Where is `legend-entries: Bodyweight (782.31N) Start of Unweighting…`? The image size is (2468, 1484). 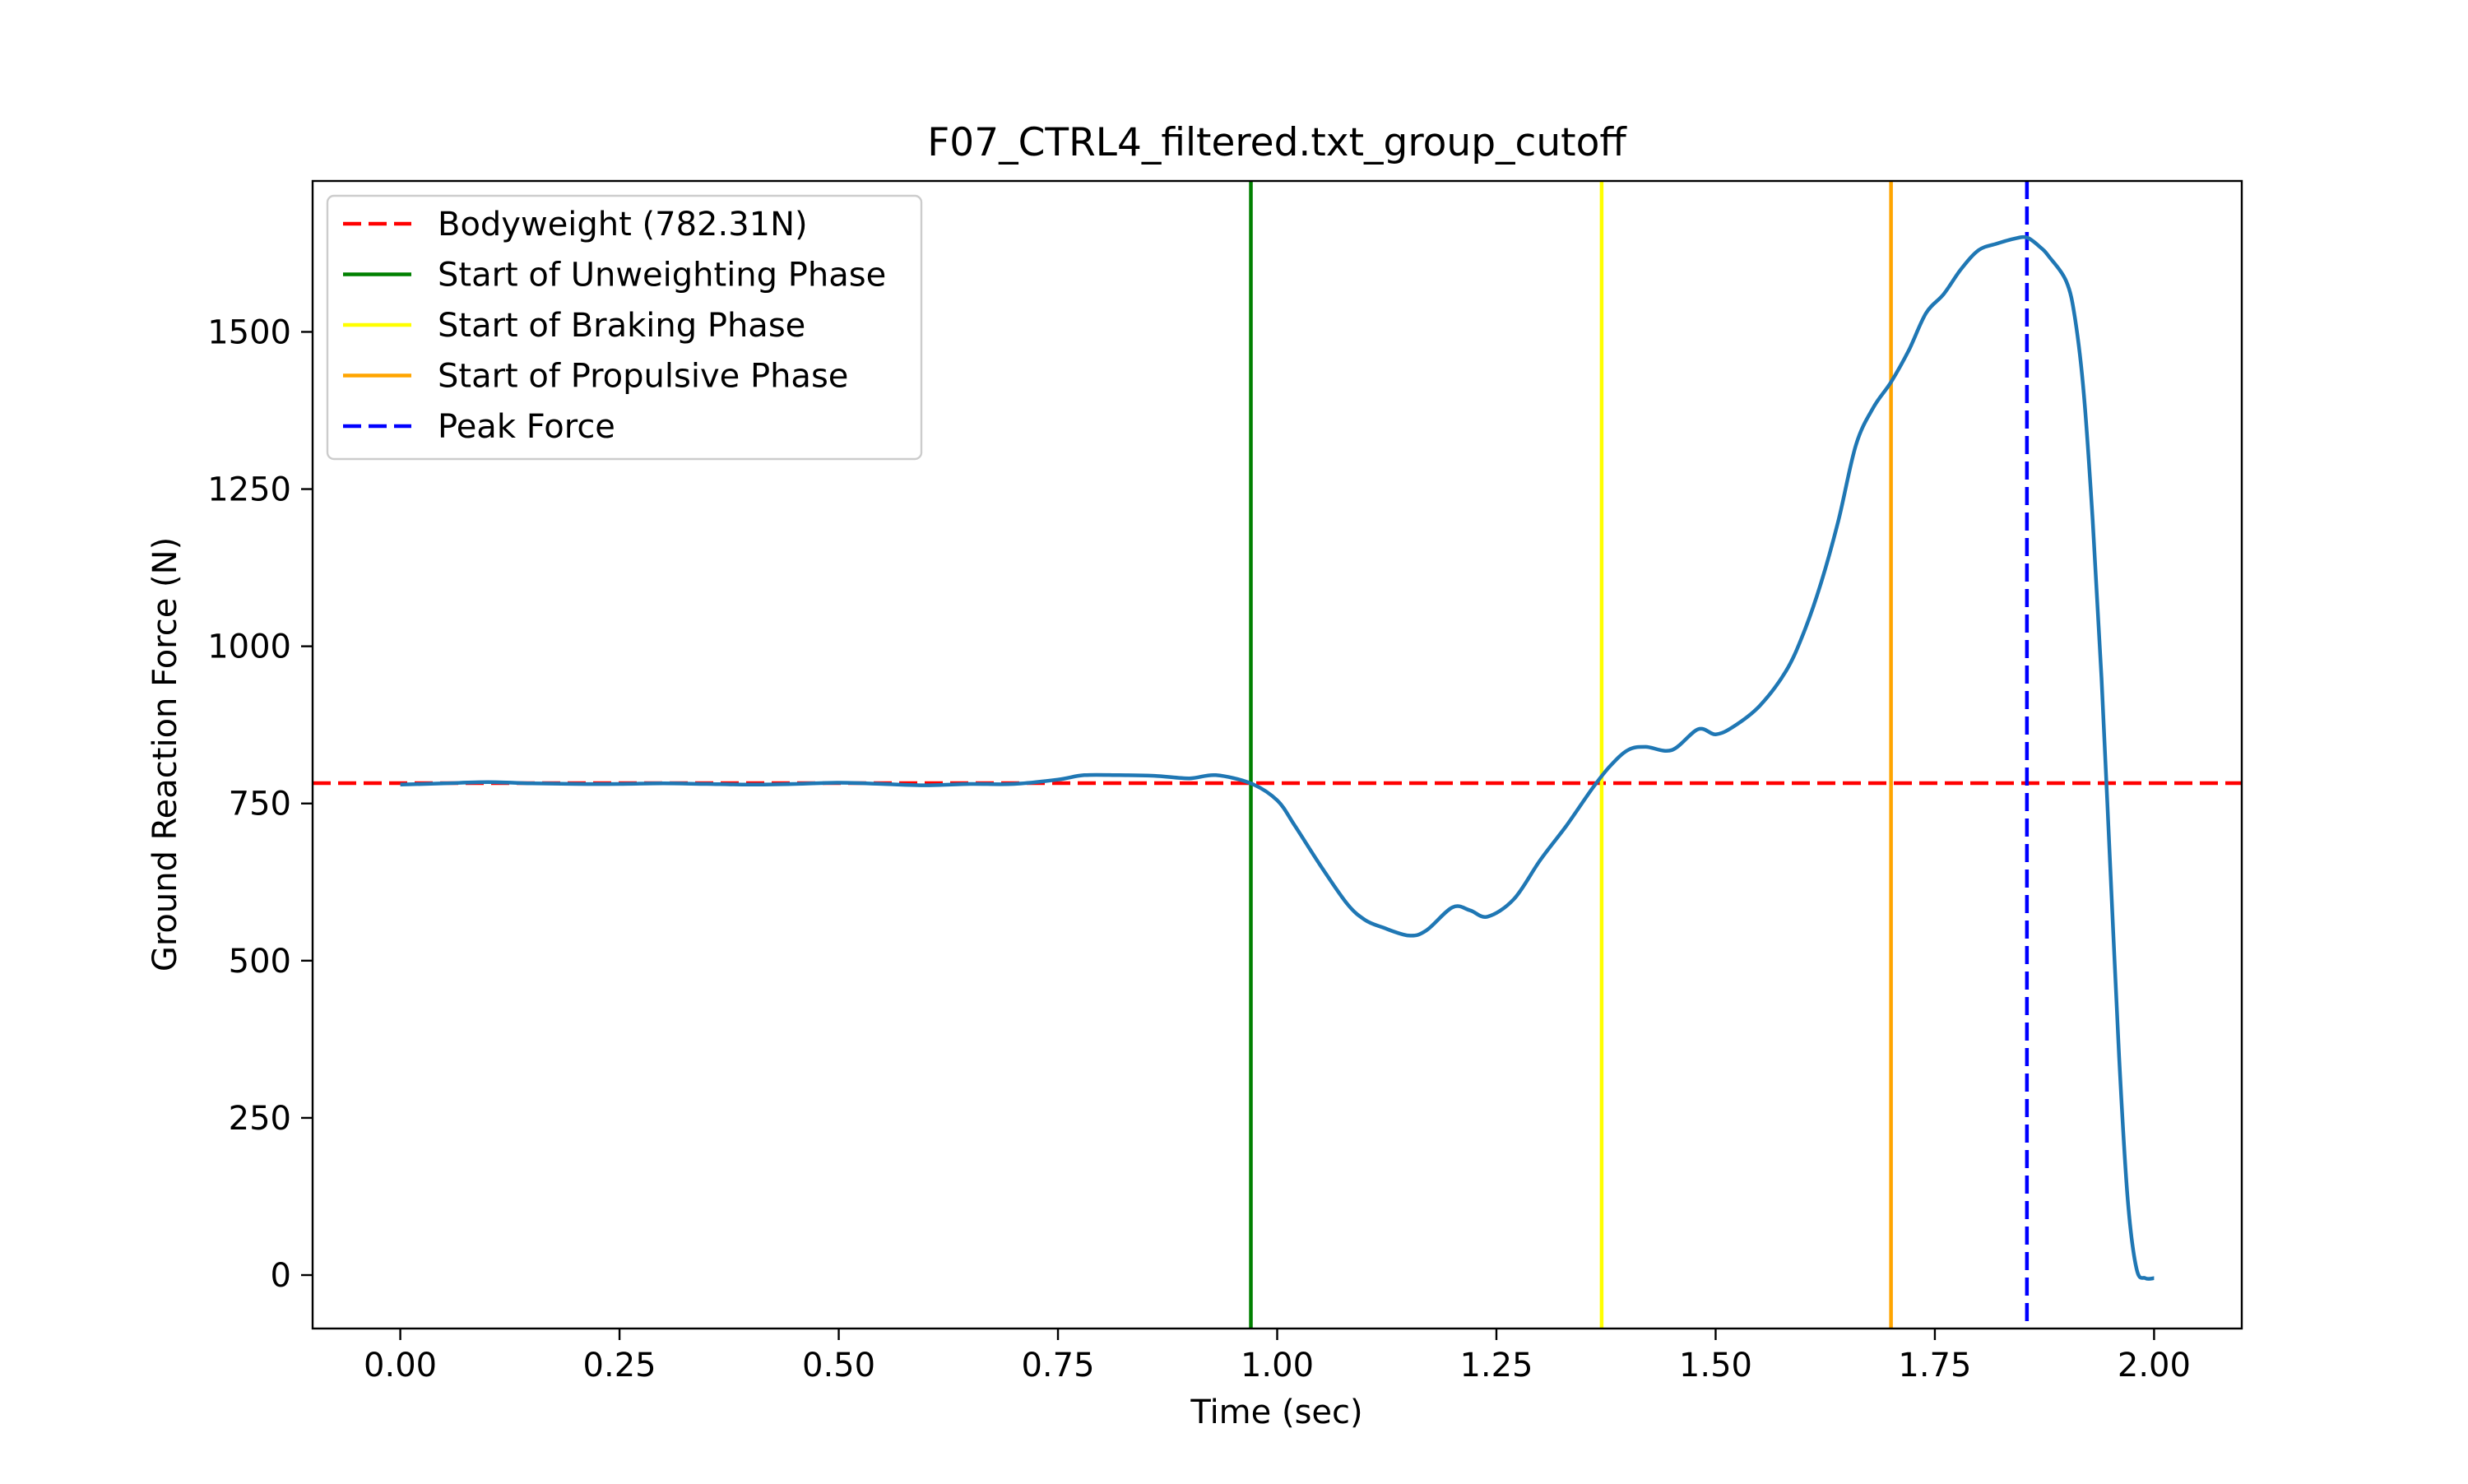 legend-entries: Bodyweight (782.31N) Start of Unweighting… is located at coordinates (614, 326).